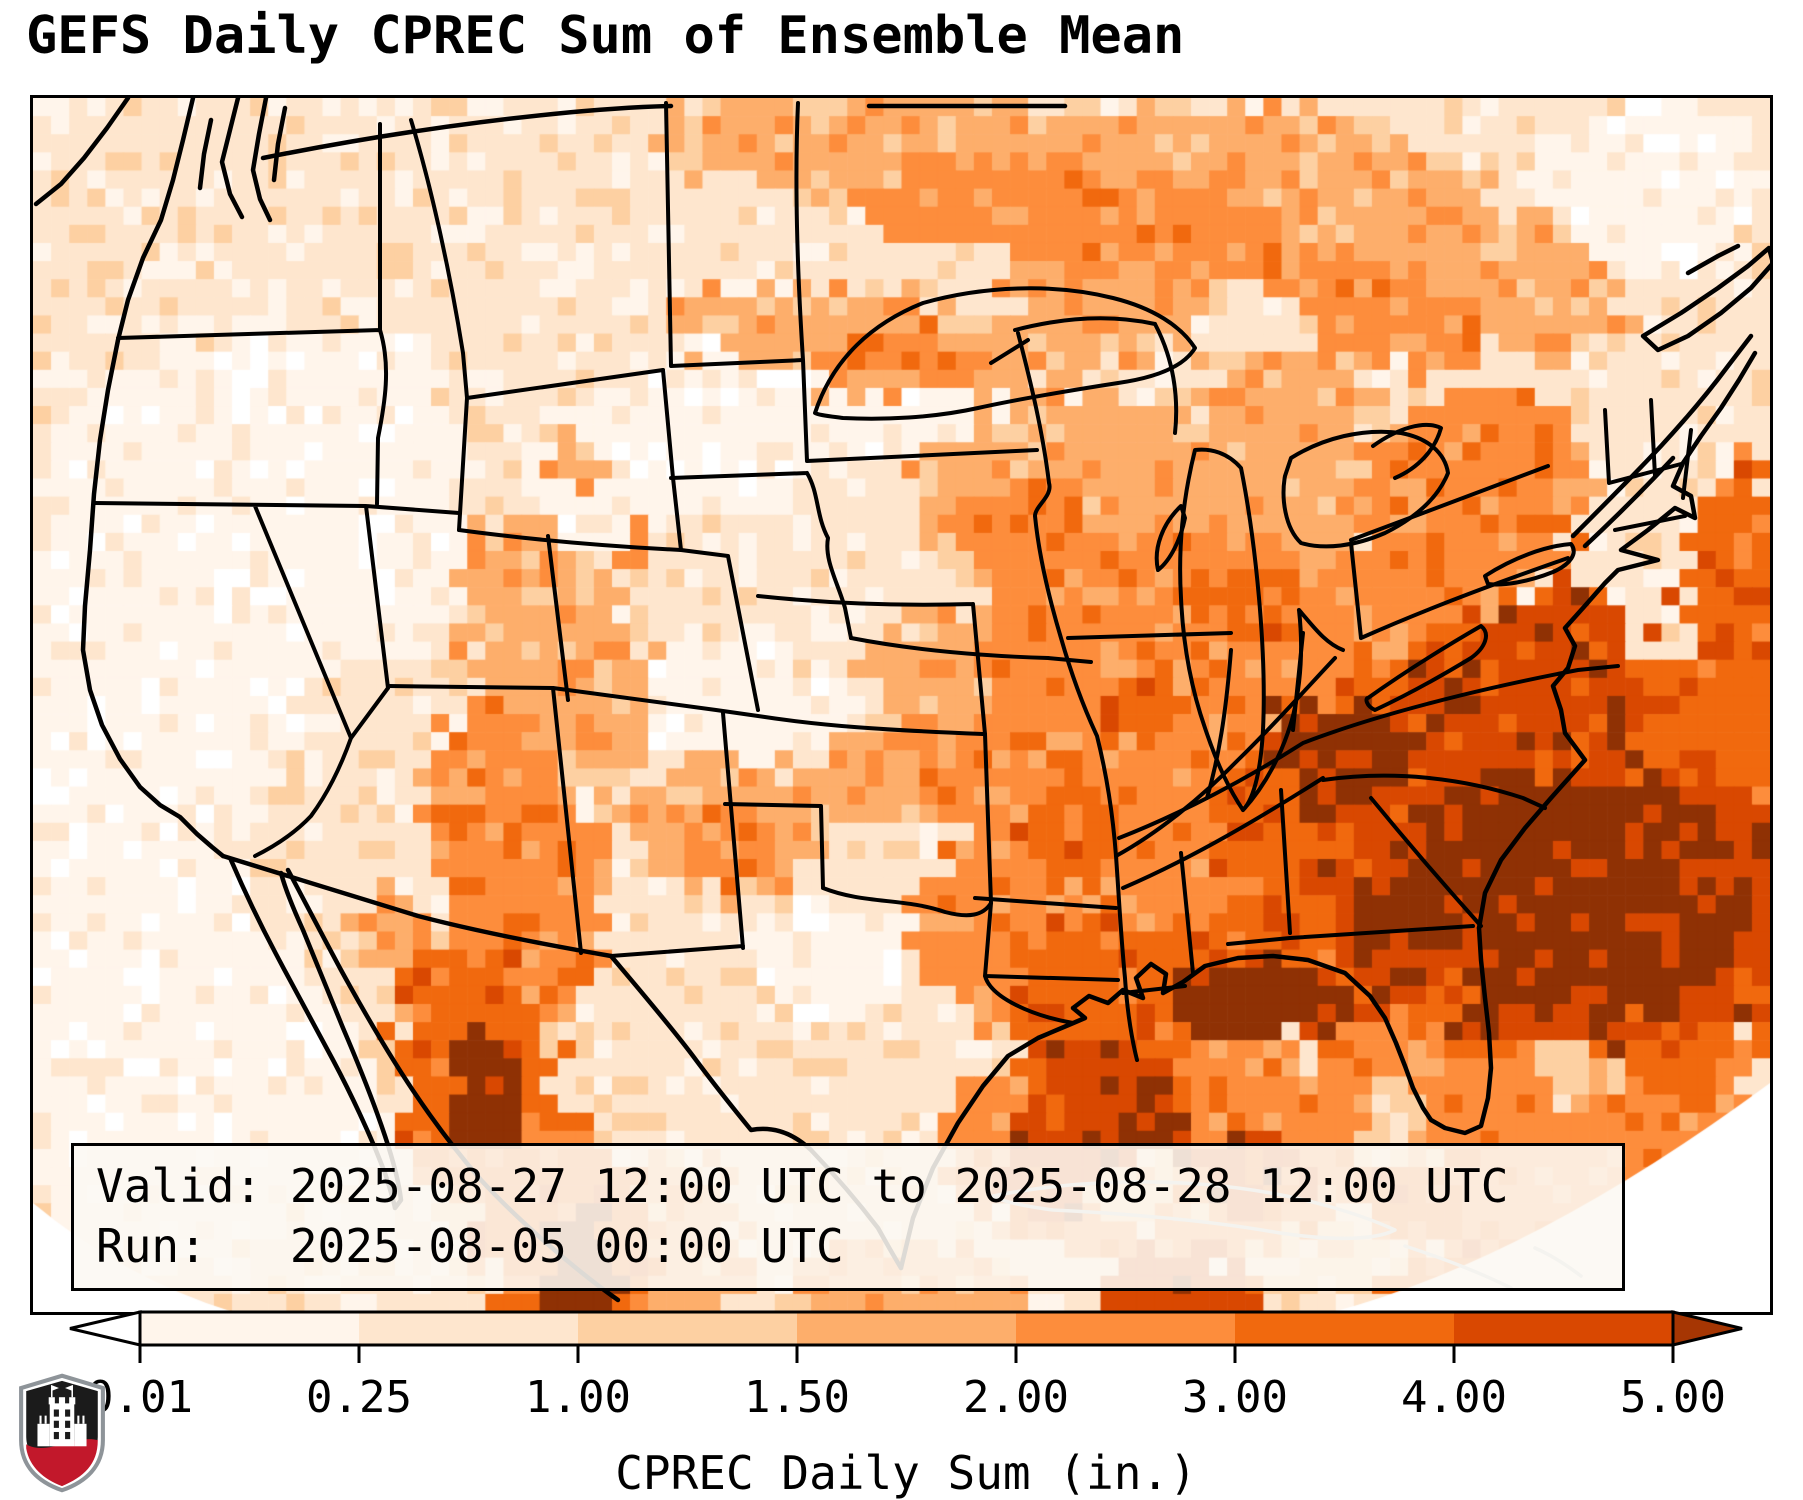  Describe the element at coordinates (1016, 1397) in the screenshot. I see `colorbar-tick-4: 2.00` at that location.